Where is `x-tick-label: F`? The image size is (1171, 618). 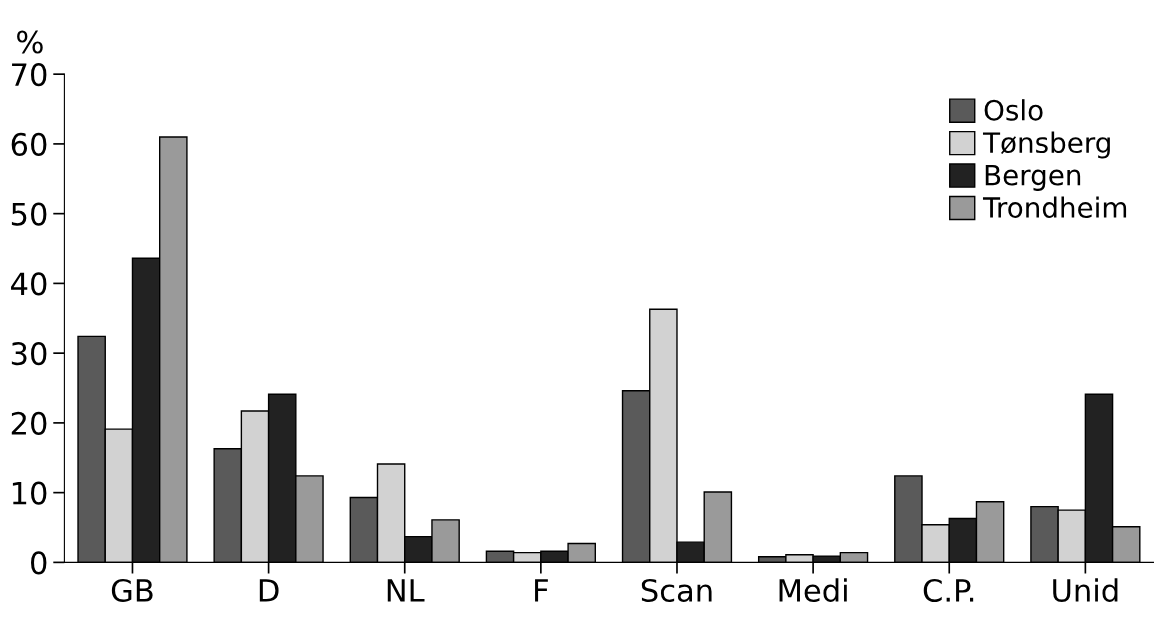 x-tick-label: F is located at coordinates (541, 590).